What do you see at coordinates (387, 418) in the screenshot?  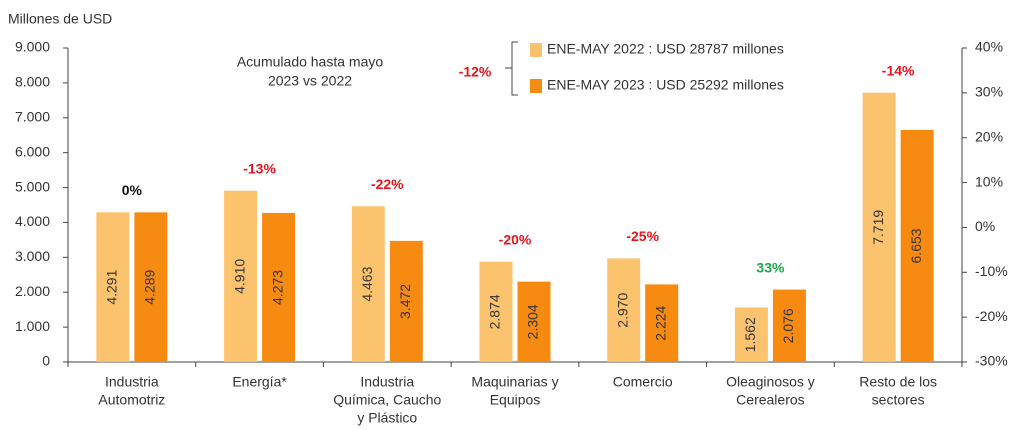 I see `x-tick-label: y Plástico` at bounding box center [387, 418].